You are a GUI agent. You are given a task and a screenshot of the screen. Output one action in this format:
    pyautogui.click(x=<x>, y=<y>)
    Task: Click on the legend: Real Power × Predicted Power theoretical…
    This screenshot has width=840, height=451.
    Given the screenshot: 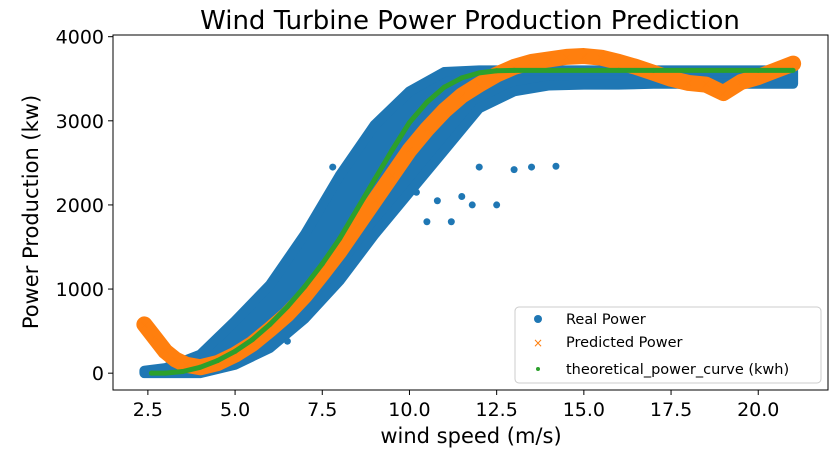 What is the action you would take?
    pyautogui.click(x=668, y=345)
    